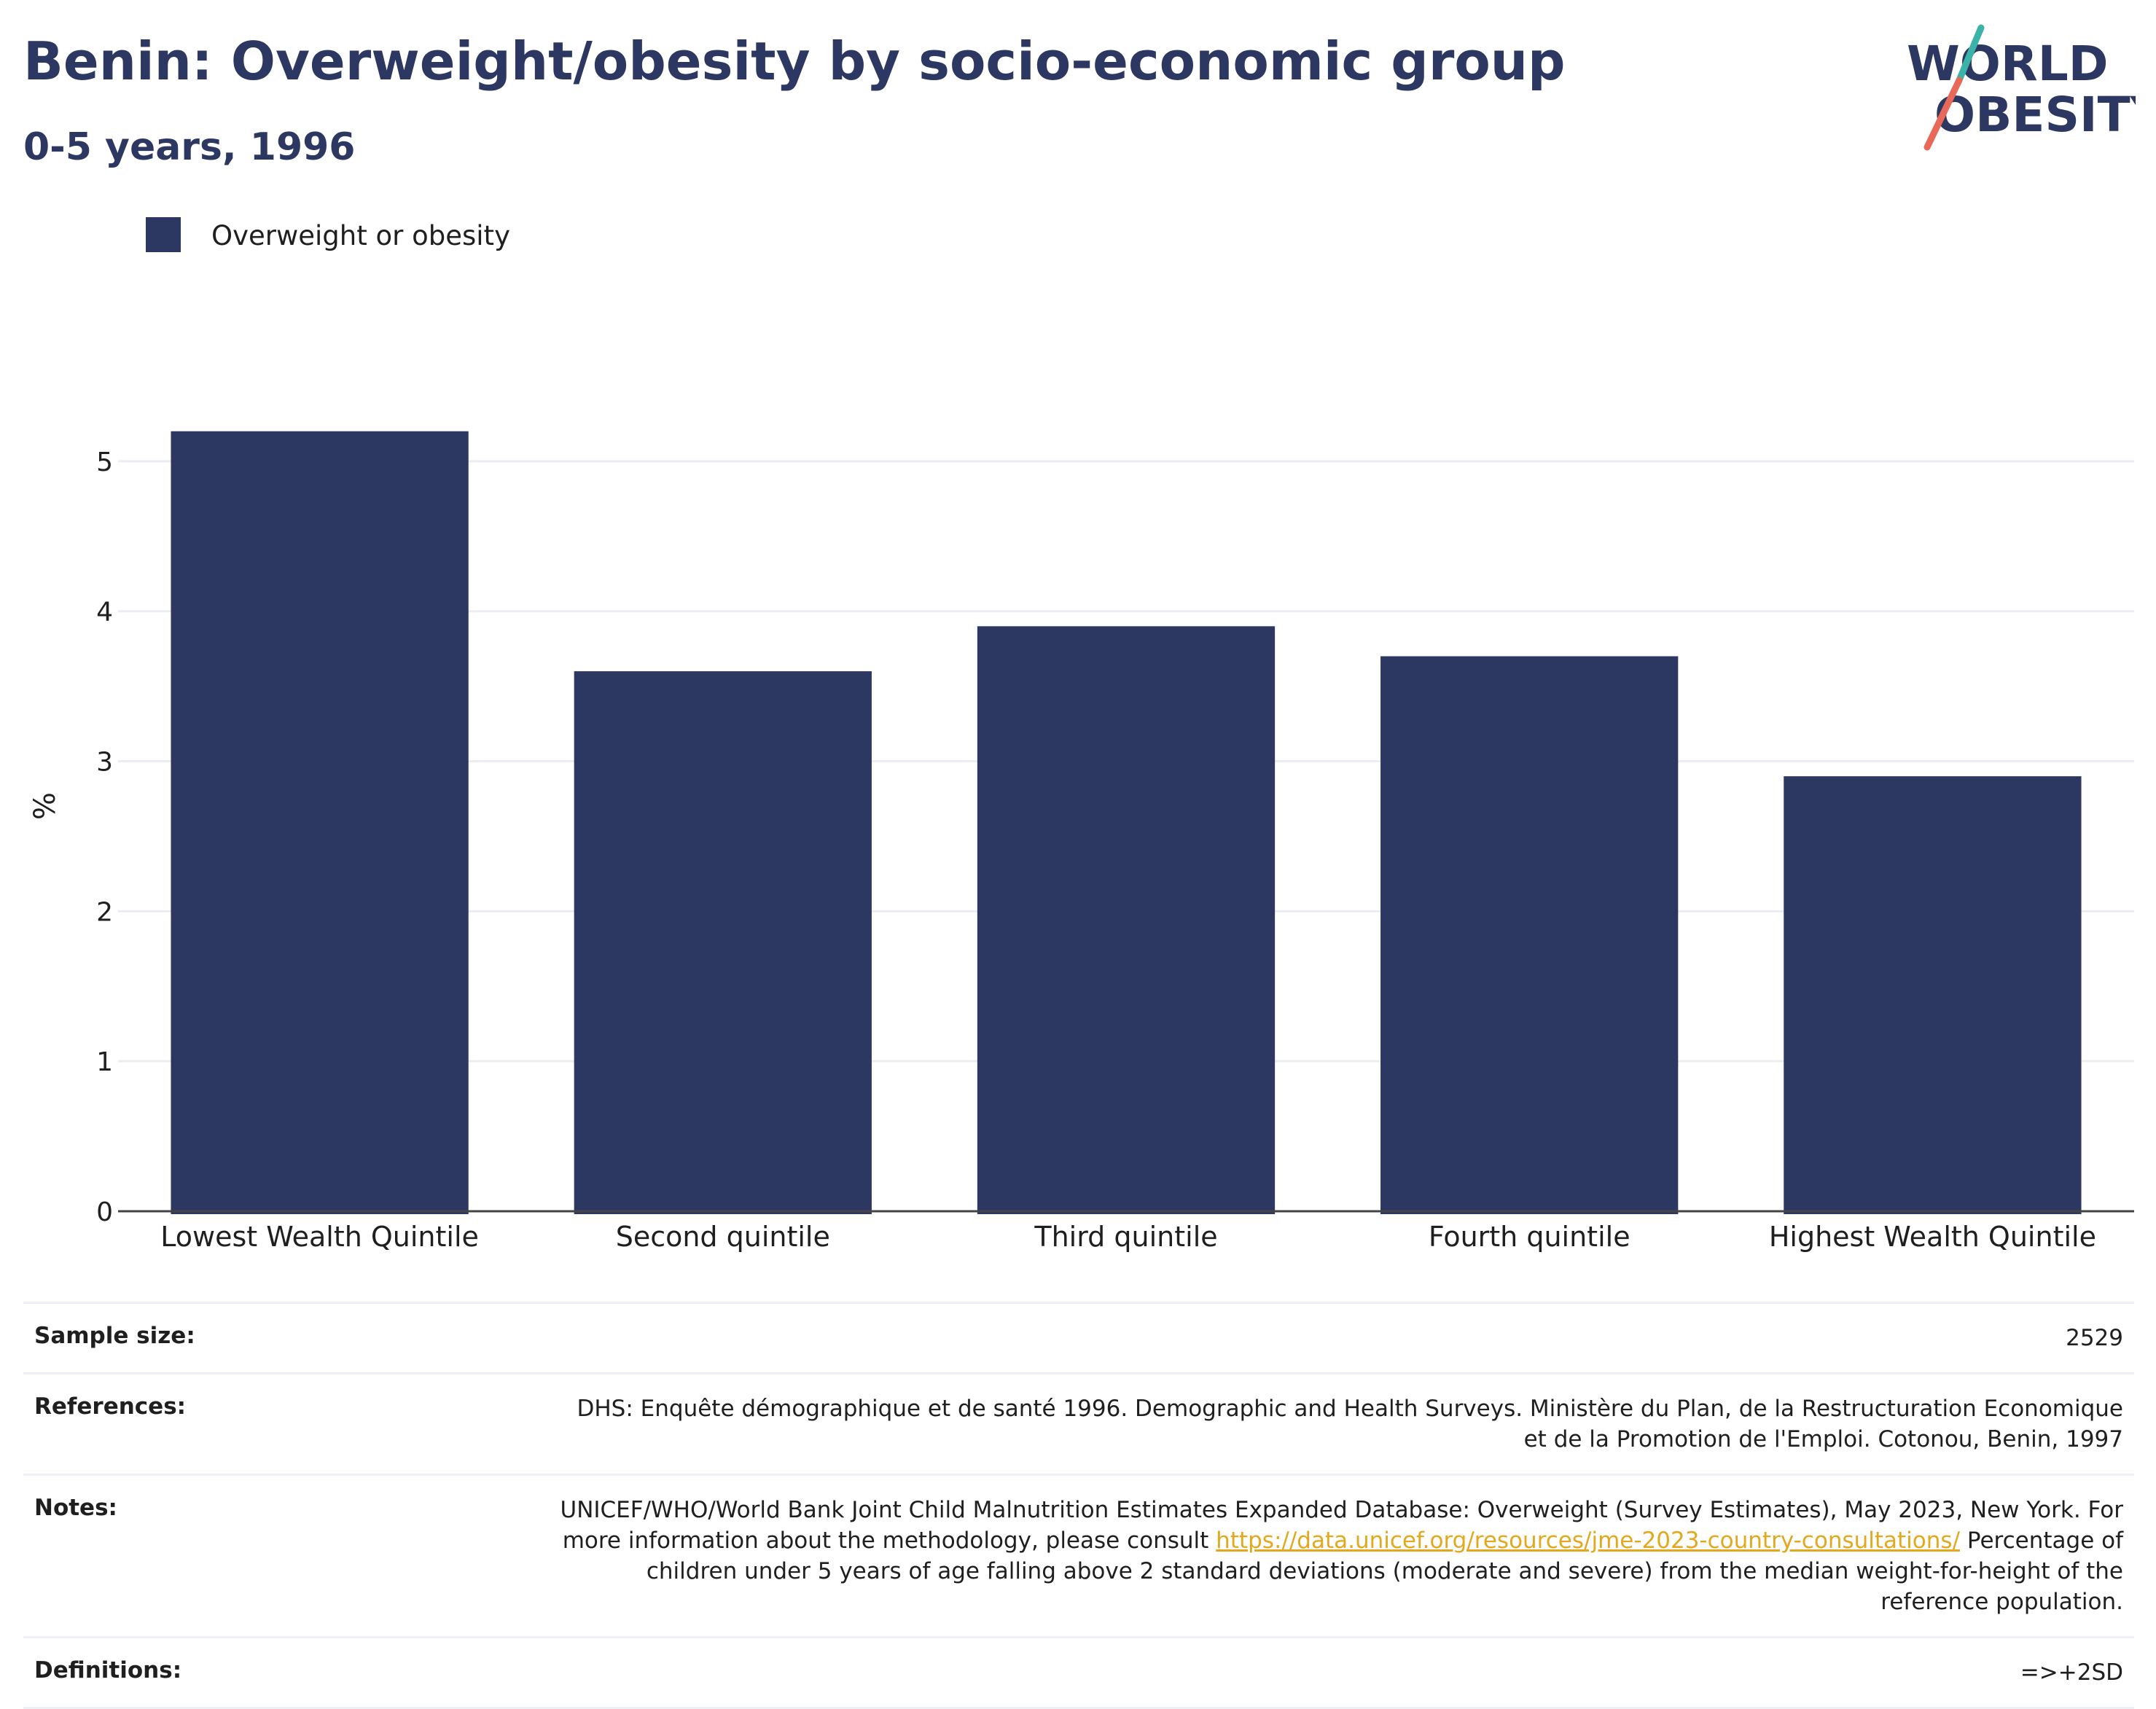 Image resolution: width=2156 pixels, height=1709 pixels. Describe the element at coordinates (115, 1336) in the screenshot. I see `sample-size-label: Sample size:` at that location.